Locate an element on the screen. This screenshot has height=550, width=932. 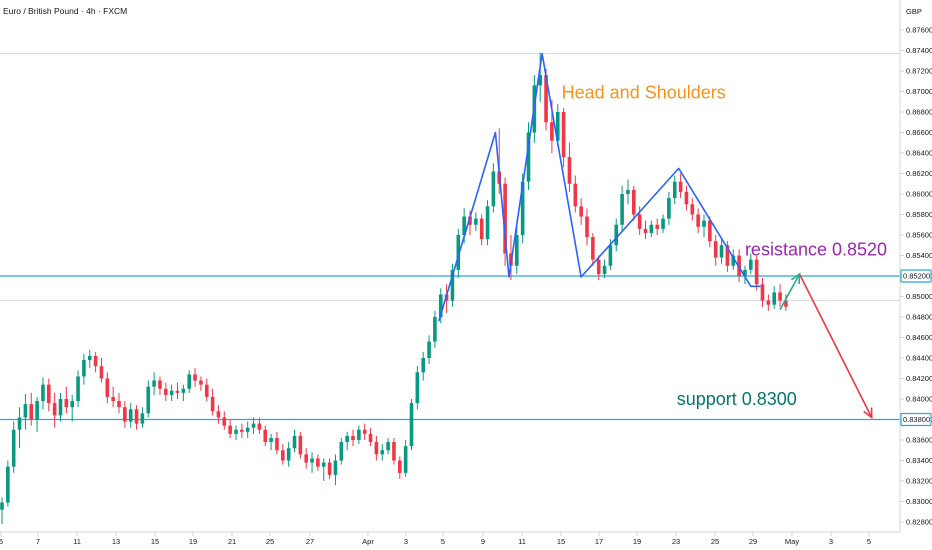
annotation-text: resistance 0.8520 is located at coordinates (816, 250).